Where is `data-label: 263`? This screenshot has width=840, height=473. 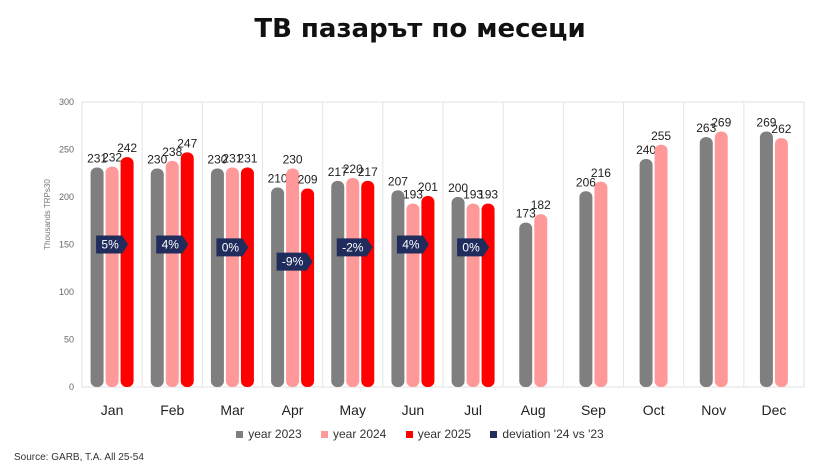
data-label: 263 is located at coordinates (706, 128).